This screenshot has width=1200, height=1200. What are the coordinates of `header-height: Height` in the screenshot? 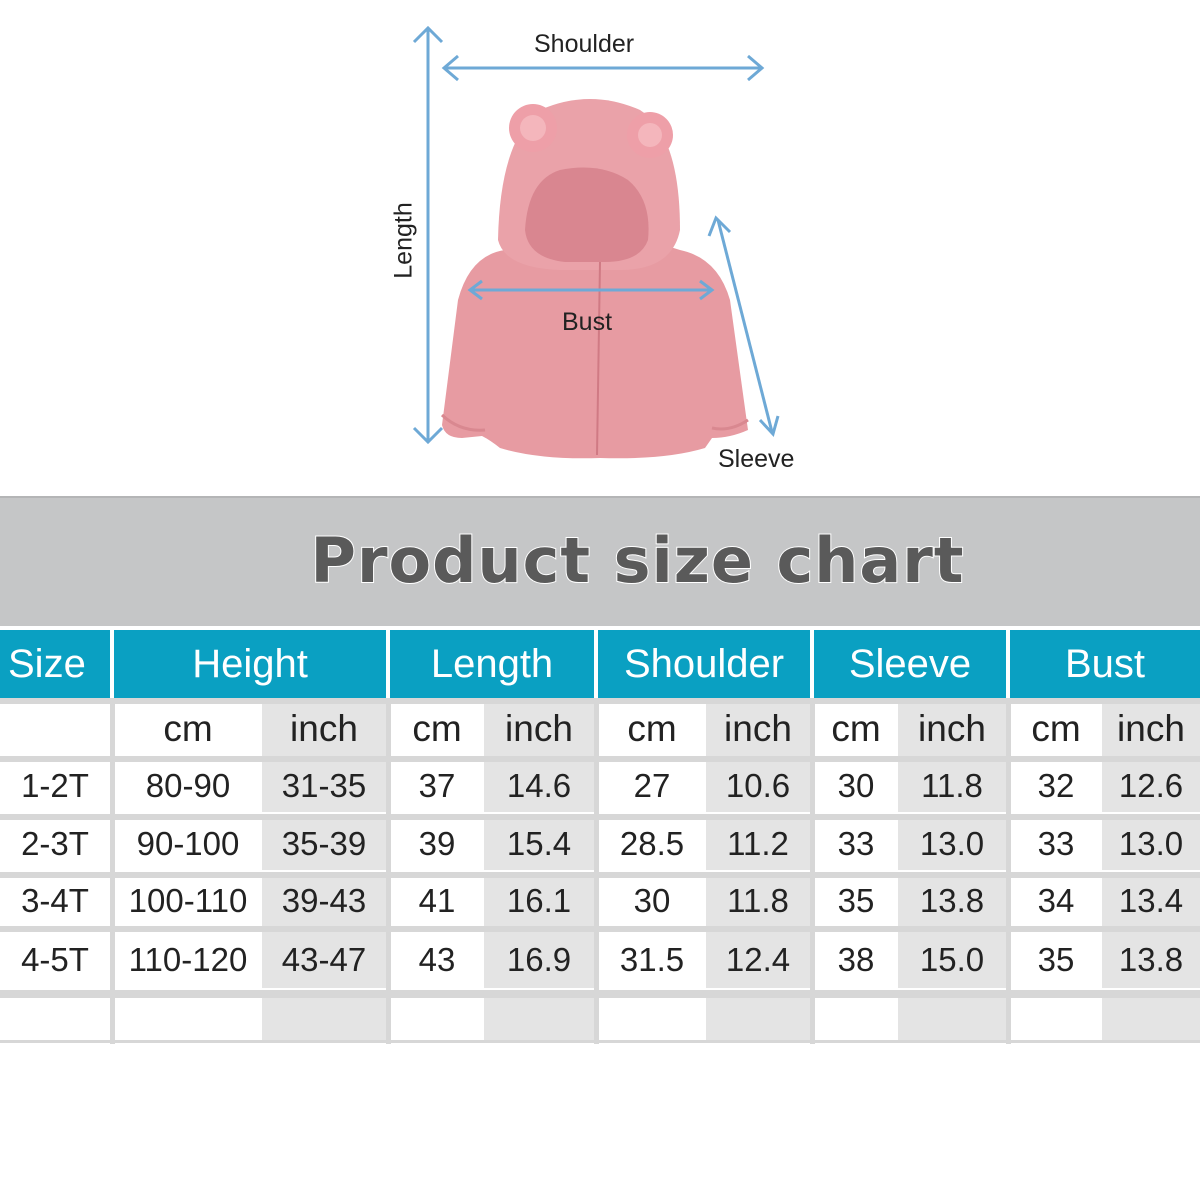 It's located at (250, 664).